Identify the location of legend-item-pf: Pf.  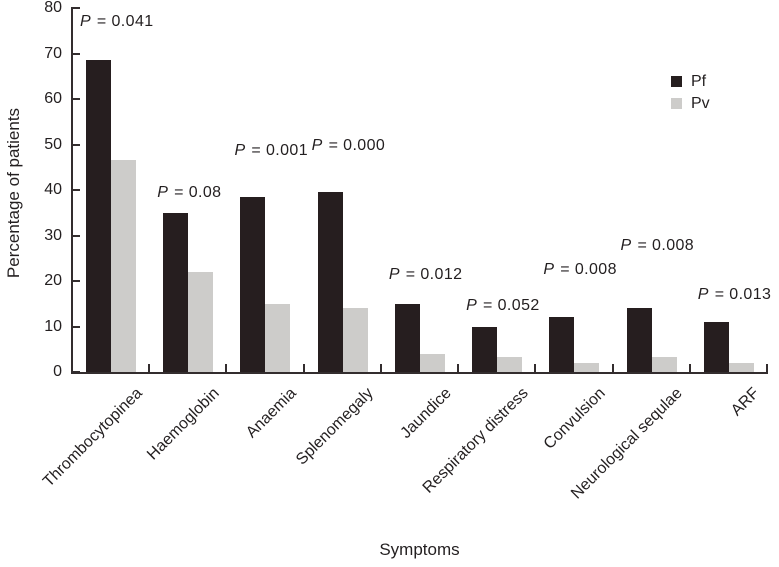
(690, 81).